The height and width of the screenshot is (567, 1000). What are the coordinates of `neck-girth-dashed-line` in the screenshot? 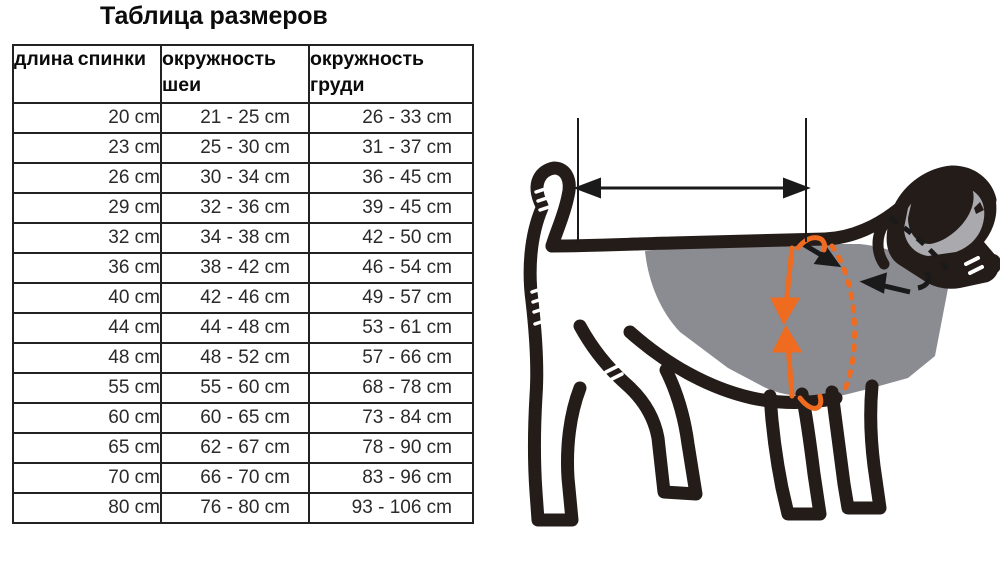 It's located at (920, 244).